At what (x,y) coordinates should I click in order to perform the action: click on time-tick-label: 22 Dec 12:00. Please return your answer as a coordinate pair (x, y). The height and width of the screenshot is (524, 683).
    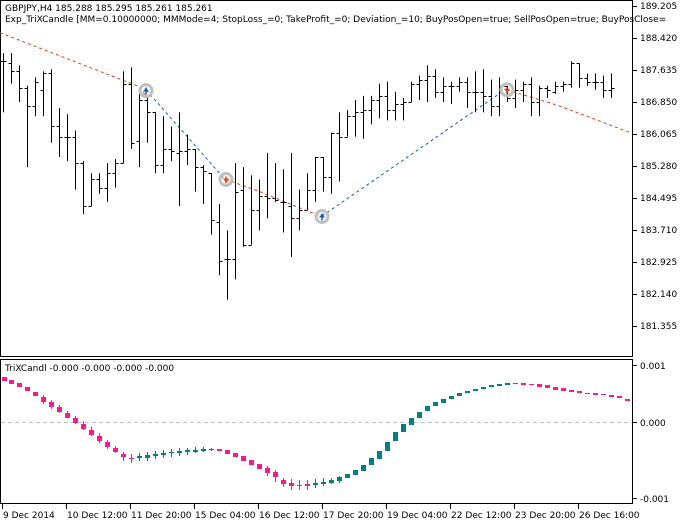
    Looking at the image, I should click on (481, 516).